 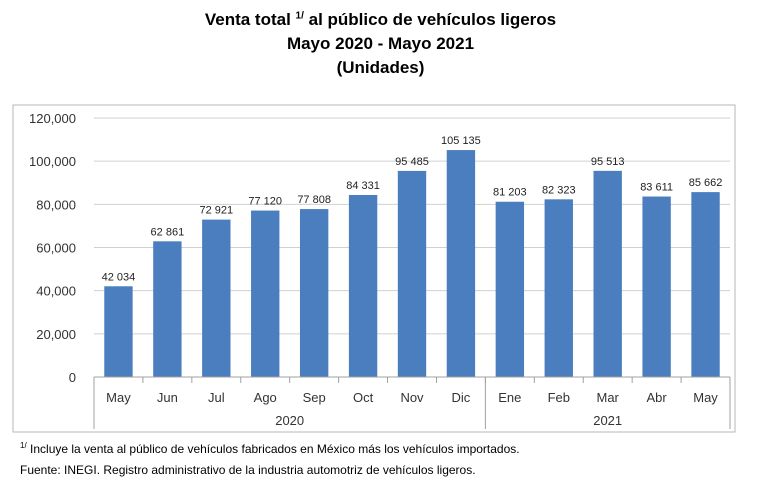 What do you see at coordinates (23, 445) in the screenshot?
I see `footnote-marker: 1/` at bounding box center [23, 445].